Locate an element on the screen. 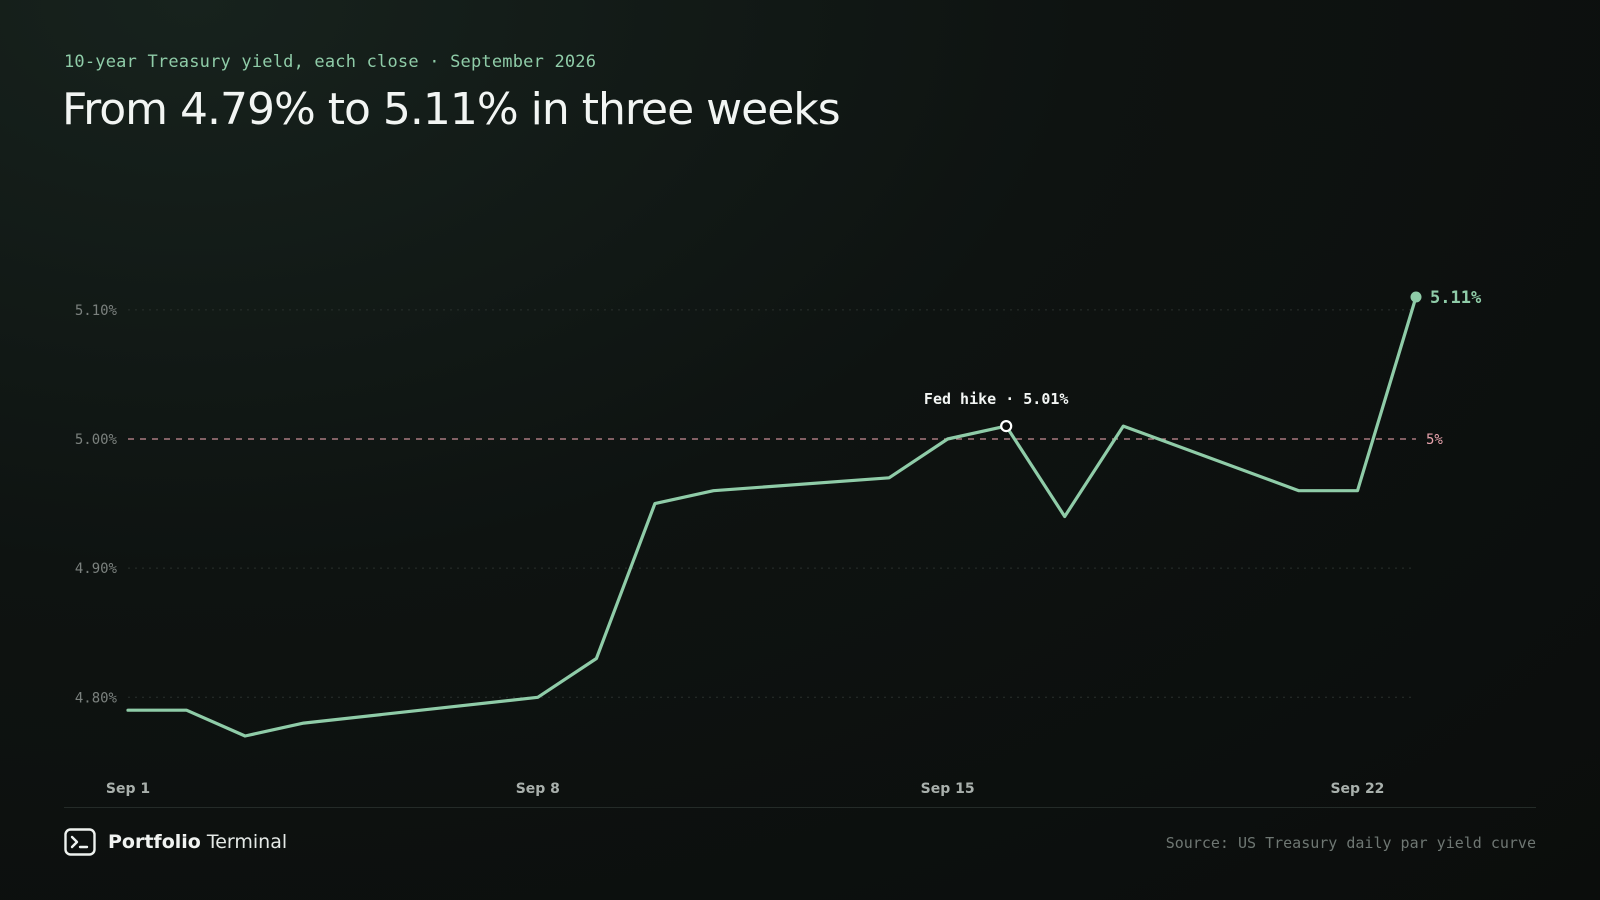  x-tick-labels: Sep 1 Sep 8 Sep 15 Sep 22 is located at coordinates (745, 789).